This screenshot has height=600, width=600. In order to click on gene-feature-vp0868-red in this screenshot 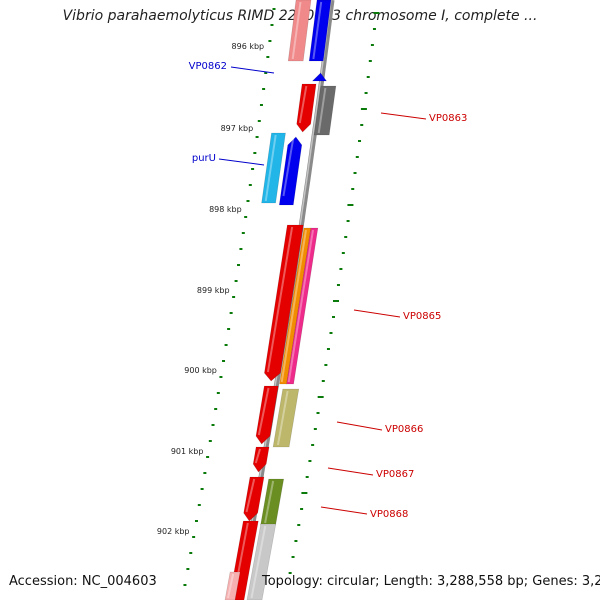, I will do `click(254, 499)`.